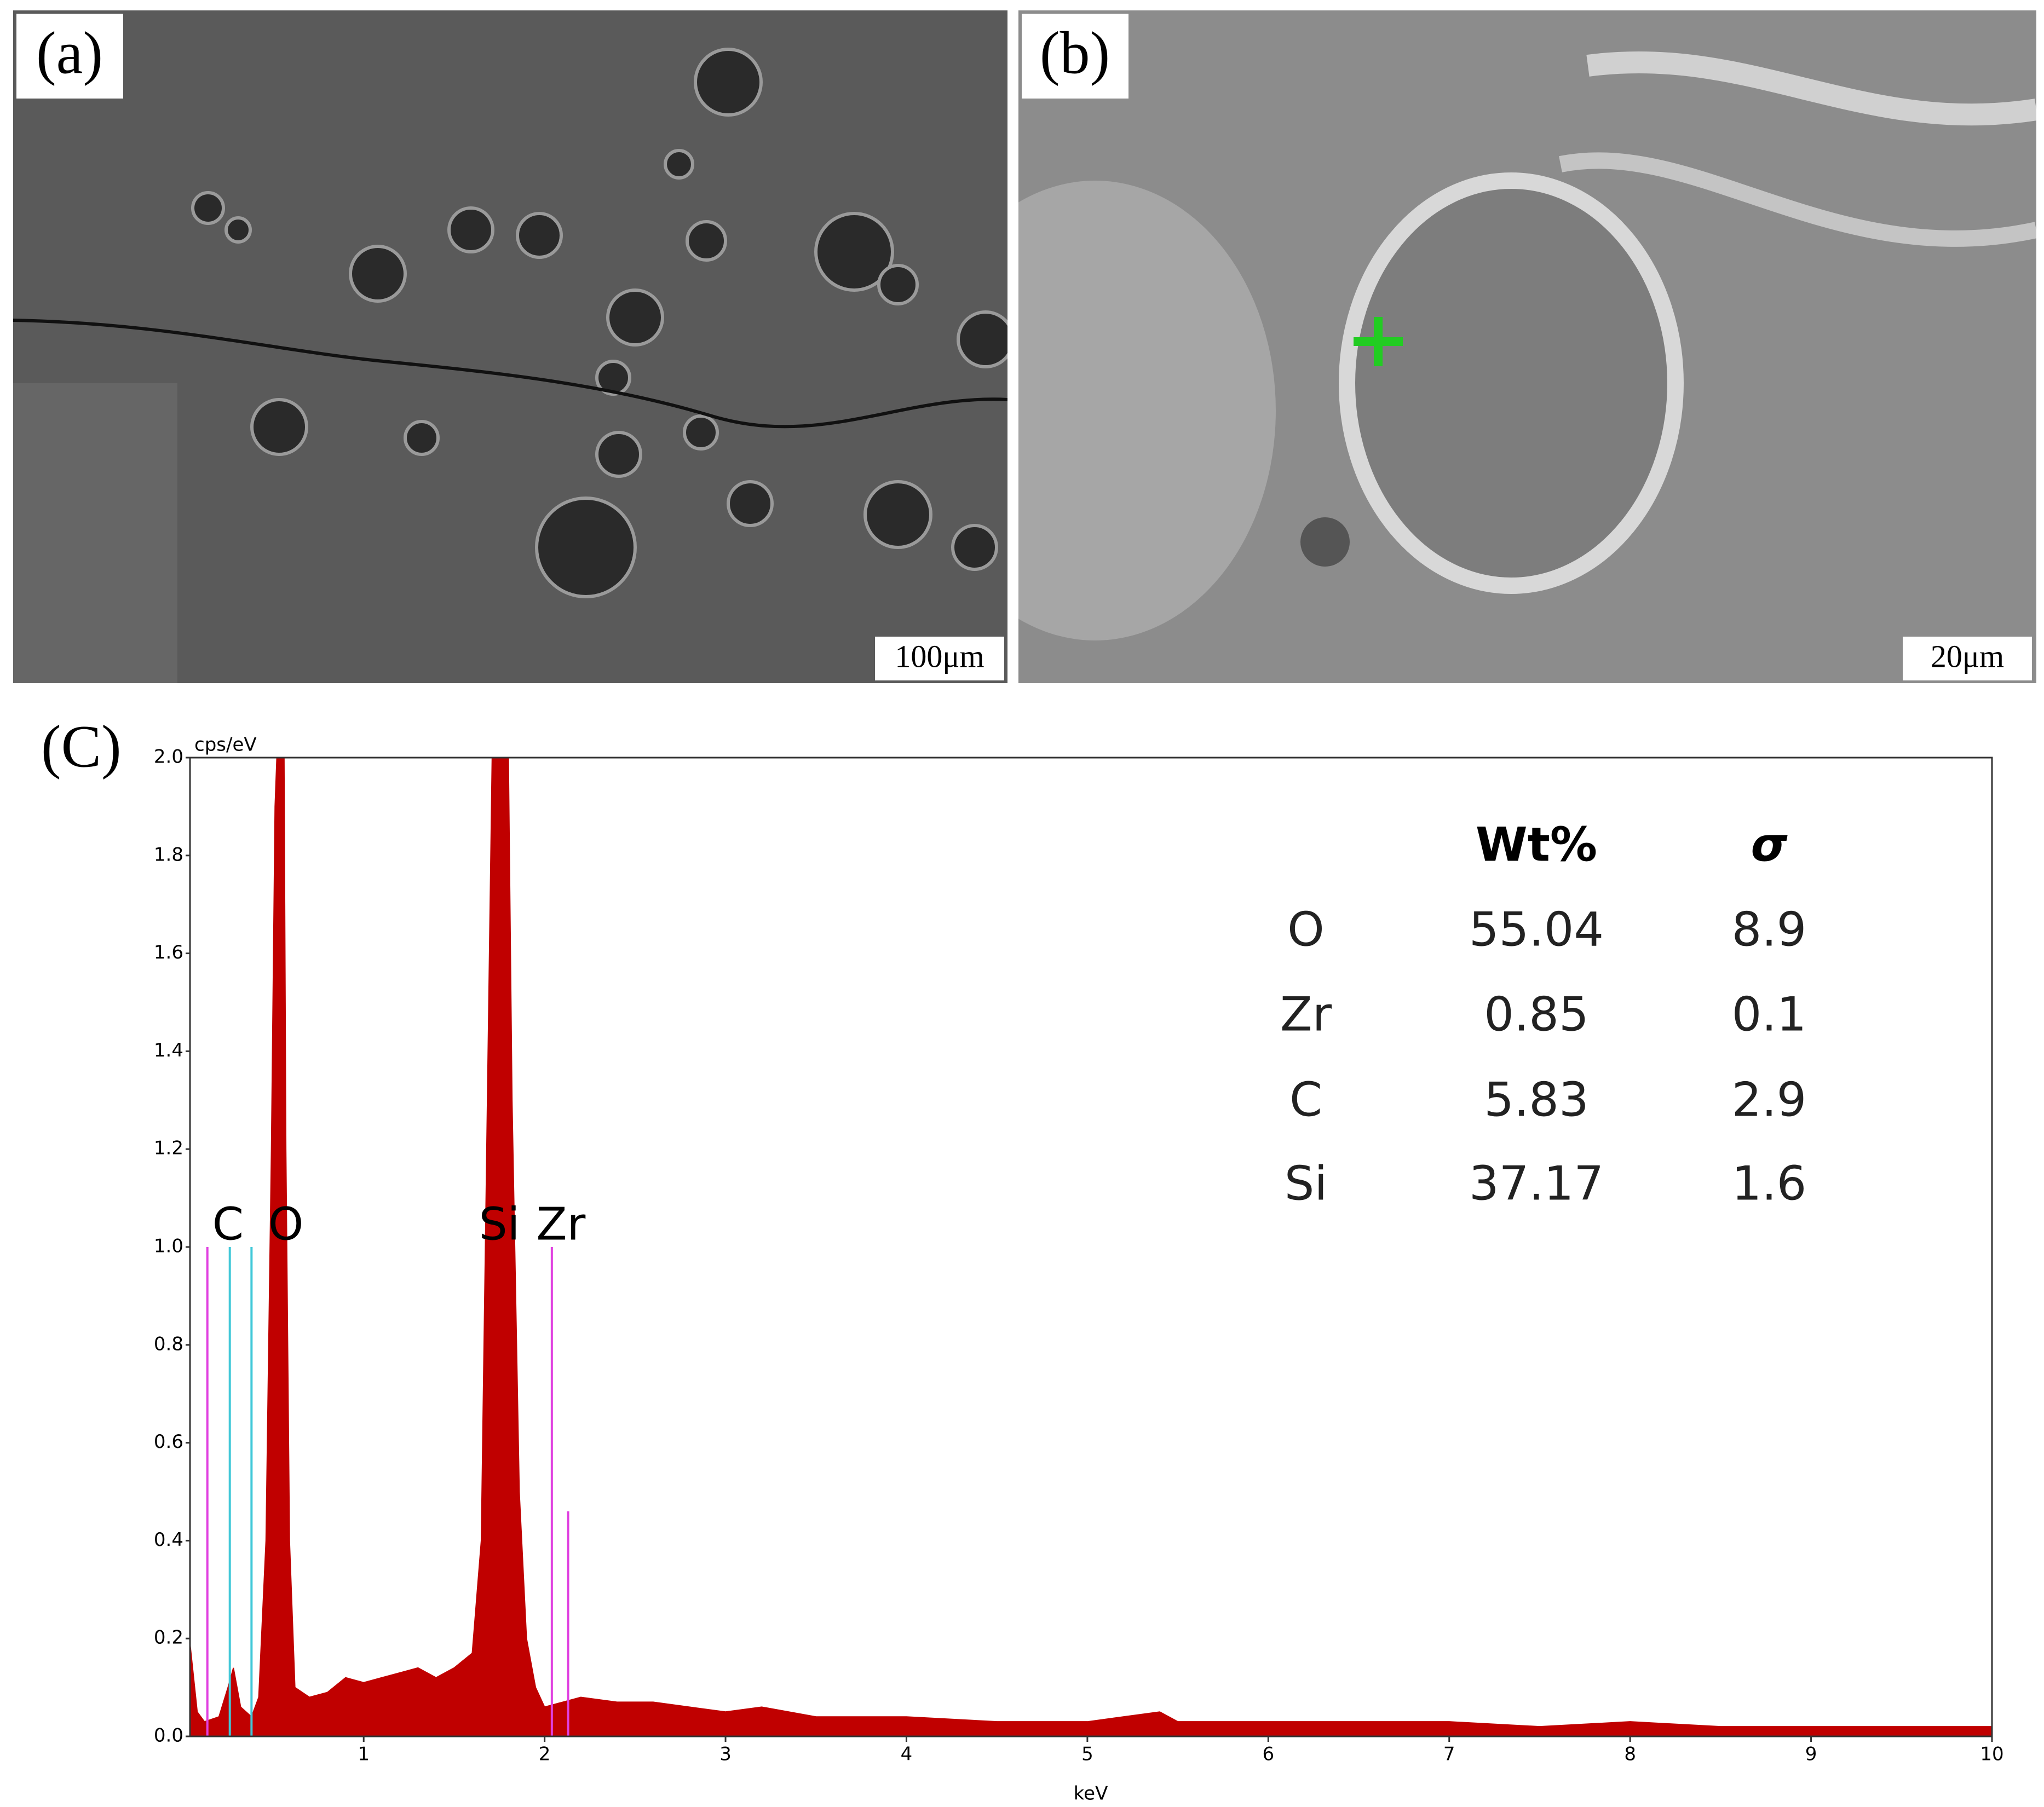 Image resolution: width=2044 pixels, height=1807 pixels. Describe the element at coordinates (1769, 1099) in the screenshot. I see `table-cell: 2.9` at that location.